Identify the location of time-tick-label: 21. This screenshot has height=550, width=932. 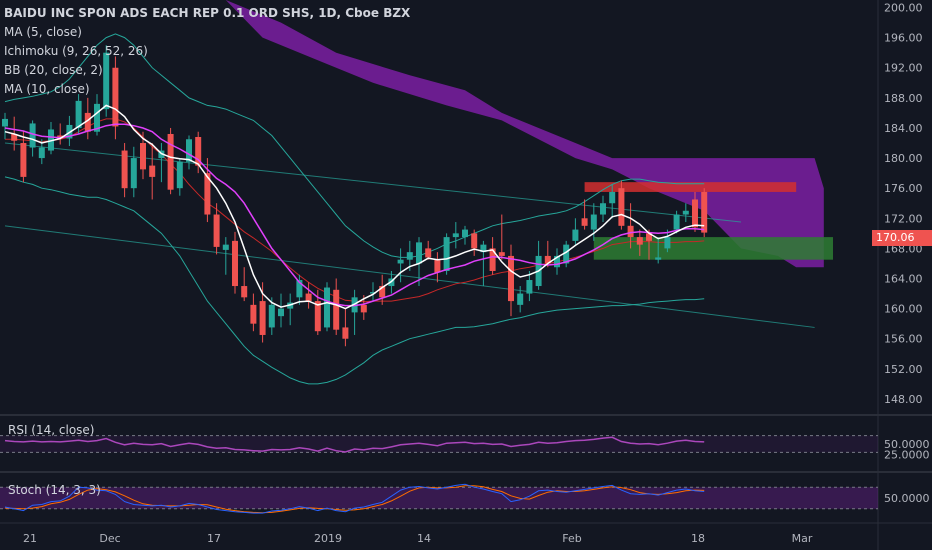
(30, 538).